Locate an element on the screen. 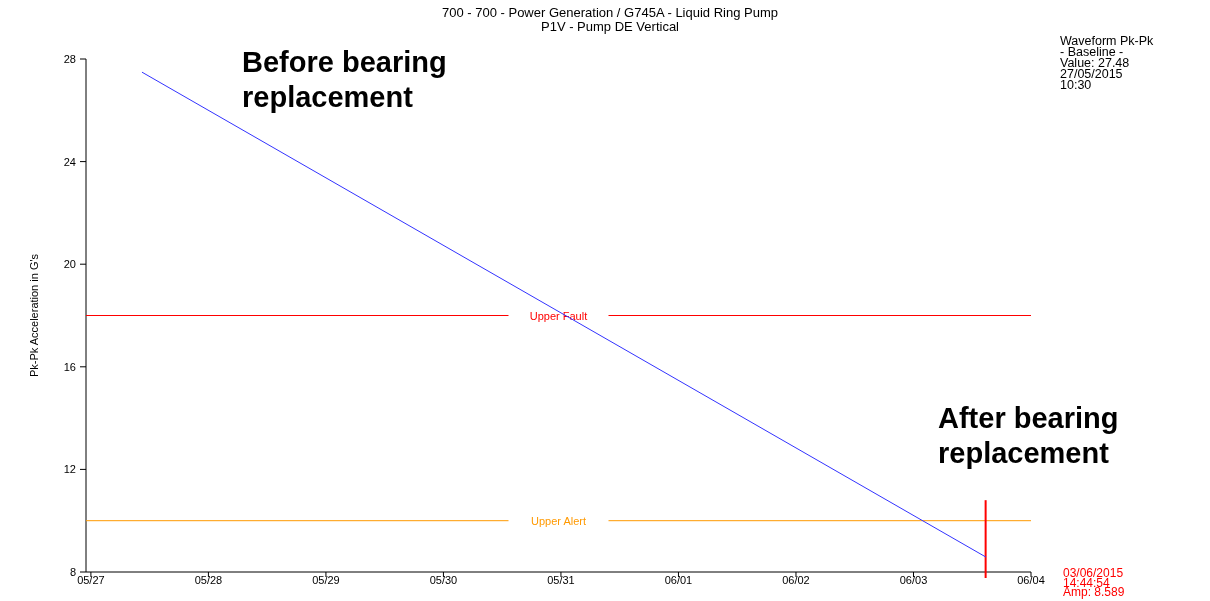  x-tick-label: 05/31 is located at coordinates (561, 580).